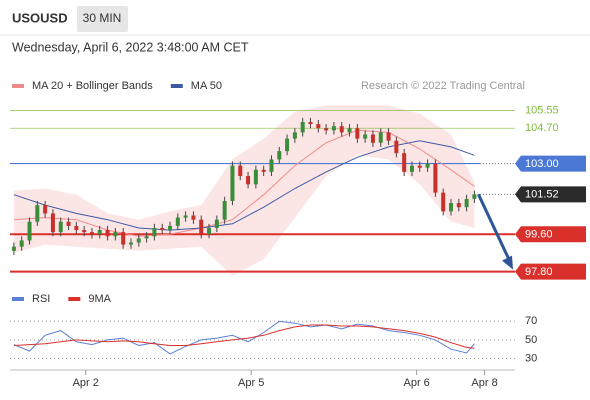  I want to click on legend-label: MA 50, so click(206, 86).